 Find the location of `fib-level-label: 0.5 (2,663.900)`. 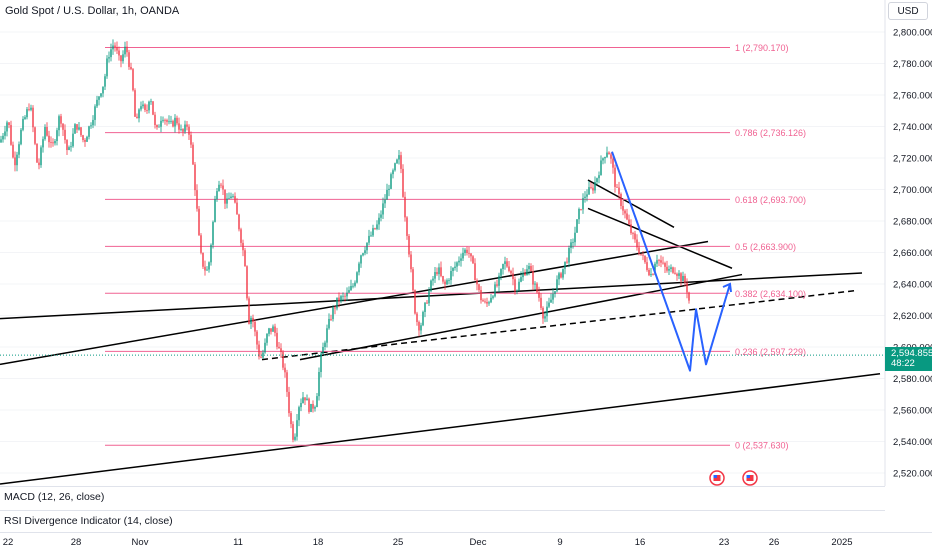

fib-level-label: 0.5 (2,663.900) is located at coordinates (765, 247).